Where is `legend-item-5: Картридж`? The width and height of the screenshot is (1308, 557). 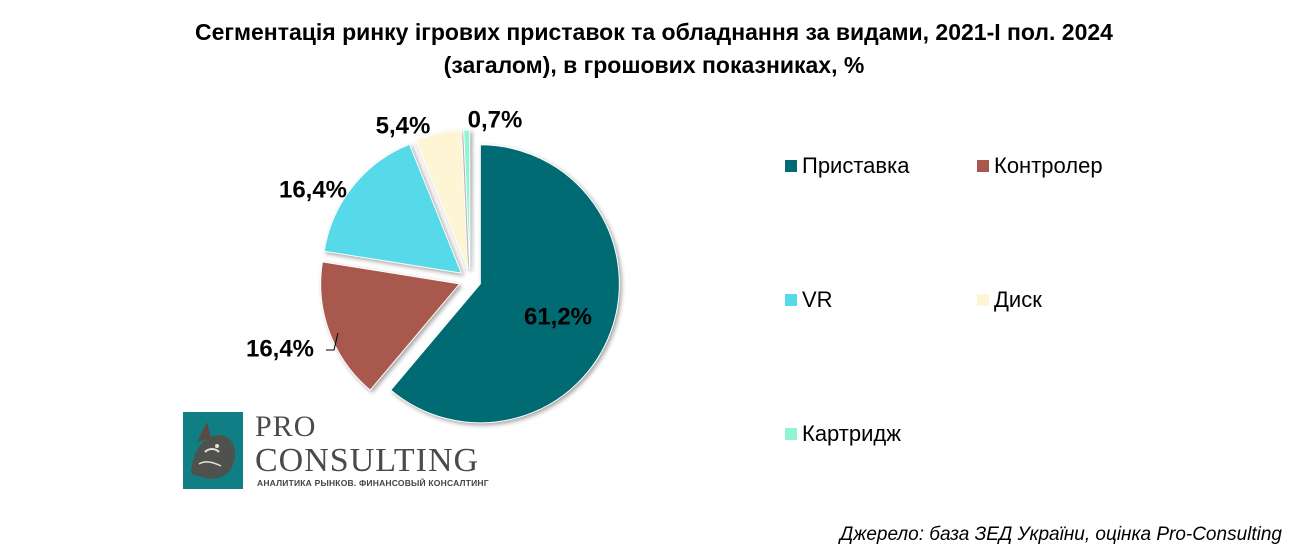 legend-item-5: Картридж is located at coordinates (843, 434).